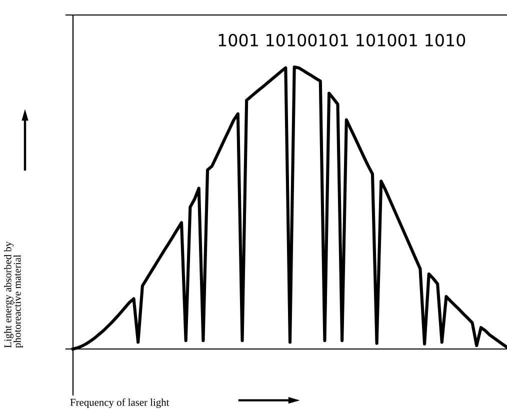 Image resolution: width=507 pixels, height=414 pixels. Describe the element at coordinates (120, 403) in the screenshot. I see `x-axis-title: Frequency of laser light` at that location.